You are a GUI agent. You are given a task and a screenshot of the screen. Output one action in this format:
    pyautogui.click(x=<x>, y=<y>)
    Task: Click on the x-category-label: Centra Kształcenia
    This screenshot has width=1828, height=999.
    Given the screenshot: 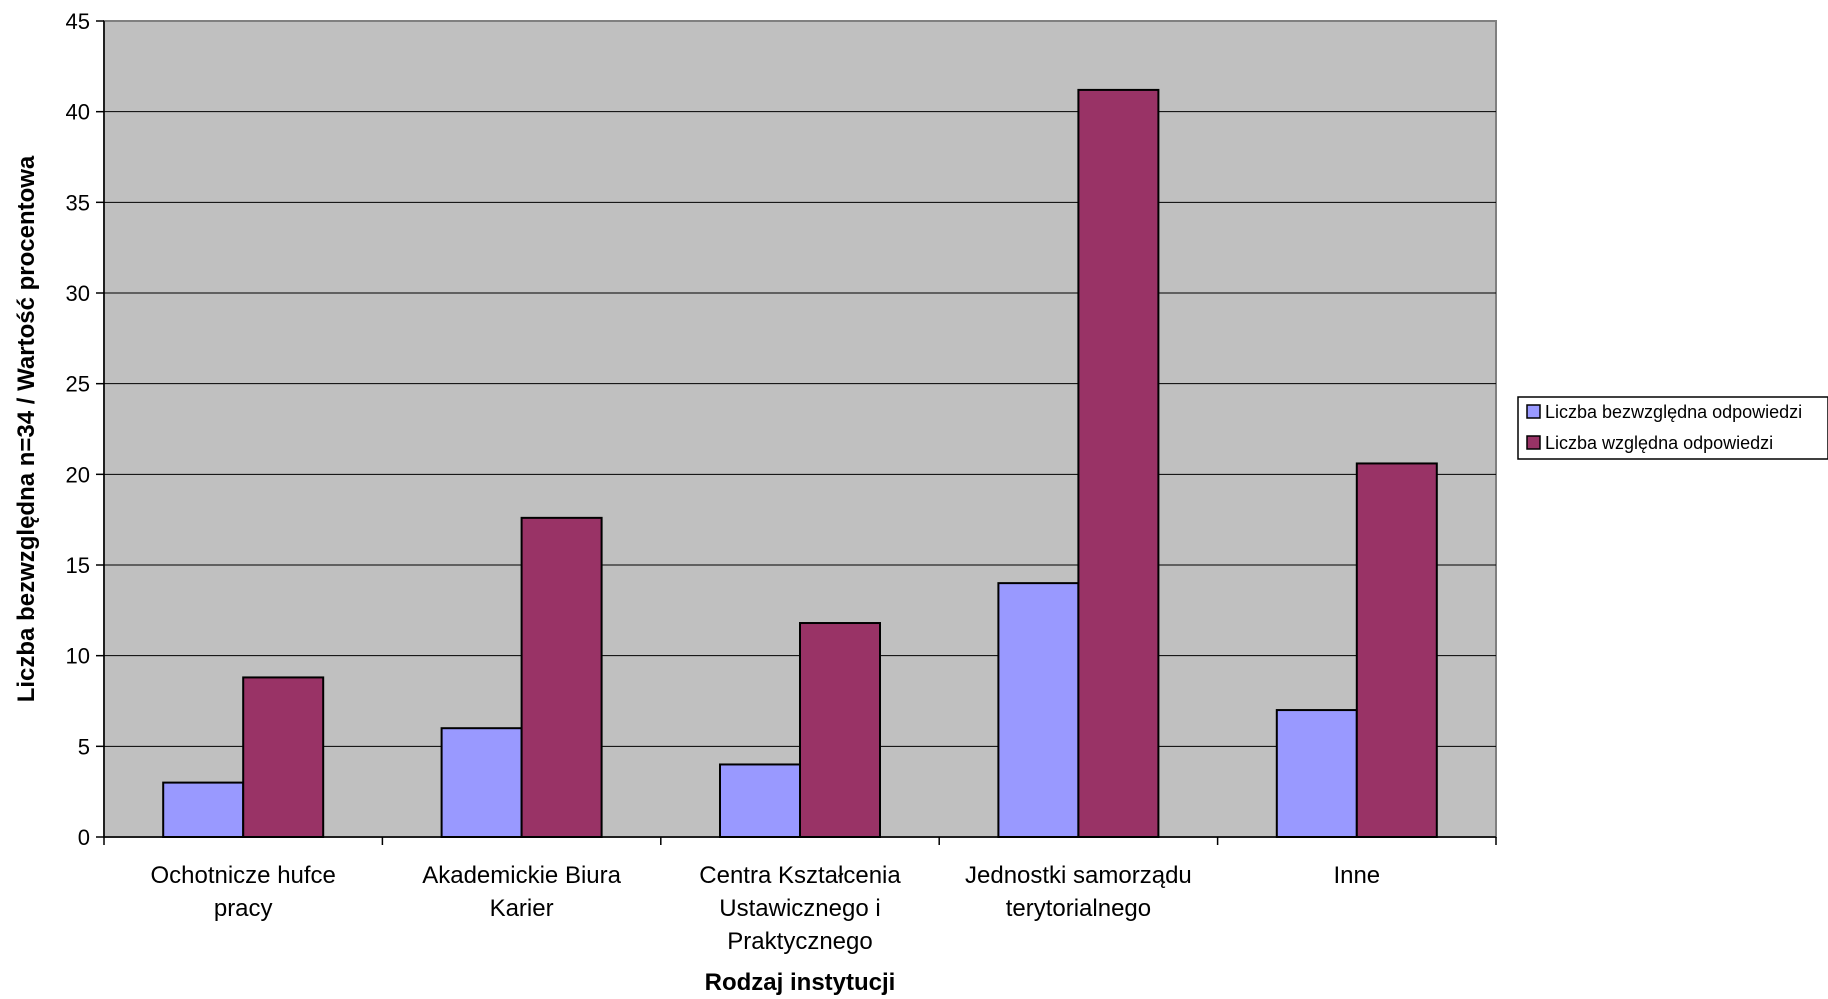 What is the action you would take?
    pyautogui.click(x=800, y=875)
    